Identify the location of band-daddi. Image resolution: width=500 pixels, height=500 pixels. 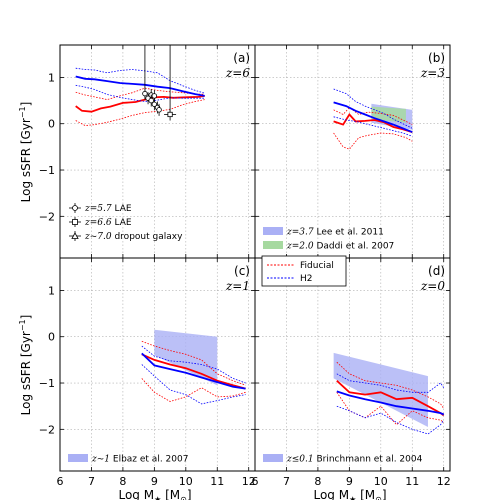
(388, 114).